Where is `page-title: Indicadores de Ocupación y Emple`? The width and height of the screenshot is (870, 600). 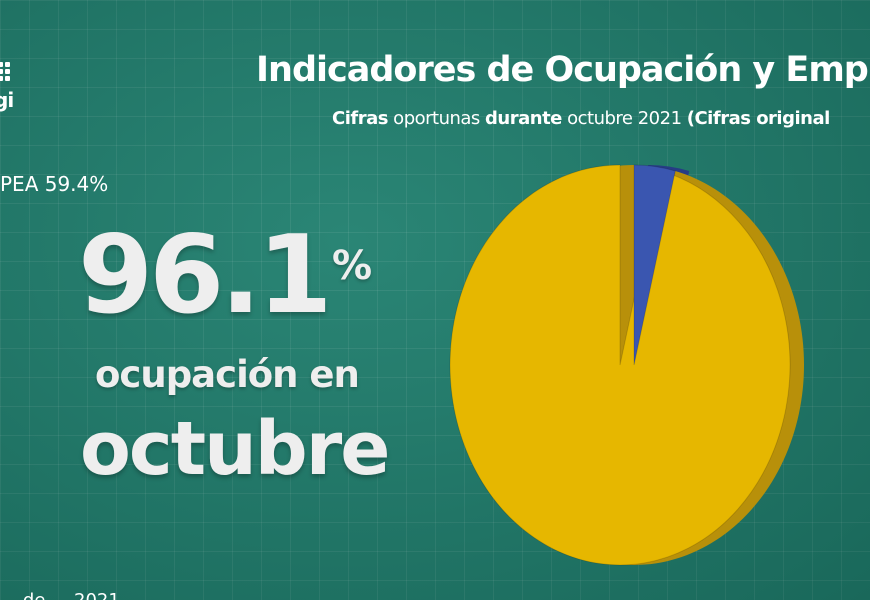
page-title: Indicadores de Ocupación y Emple is located at coordinates (563, 70).